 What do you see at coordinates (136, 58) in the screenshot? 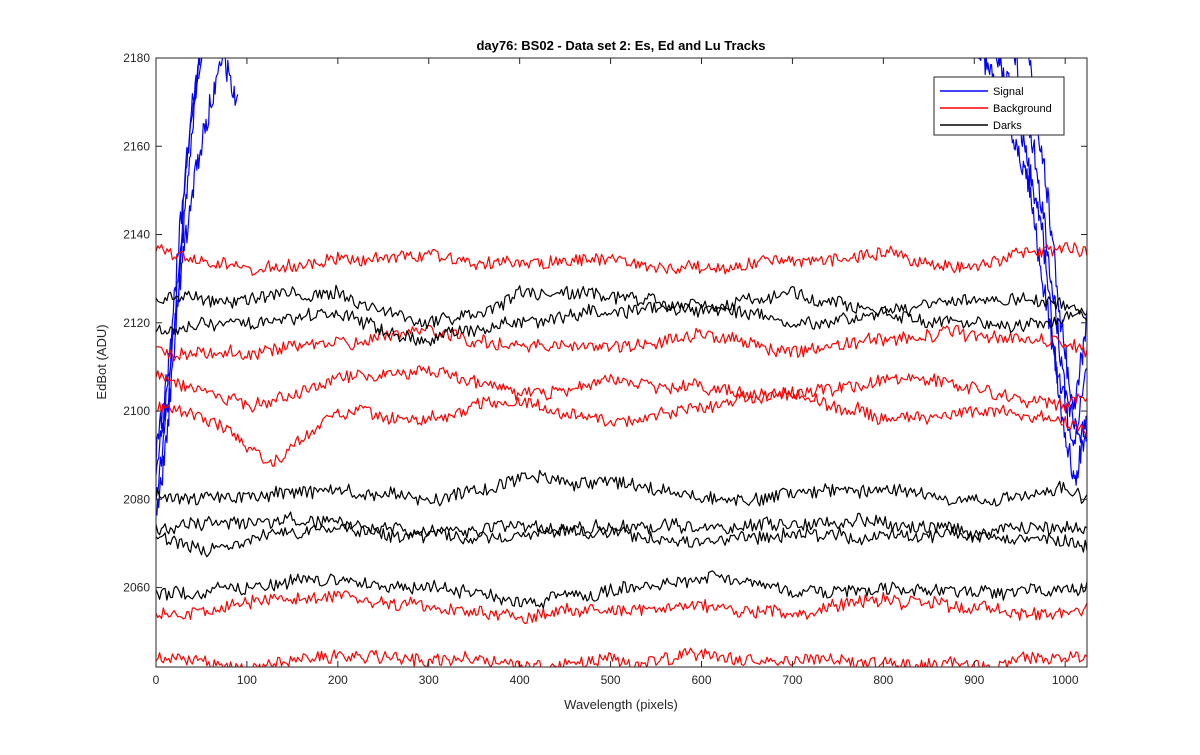
I see `y-tick-label: 2180` at bounding box center [136, 58].